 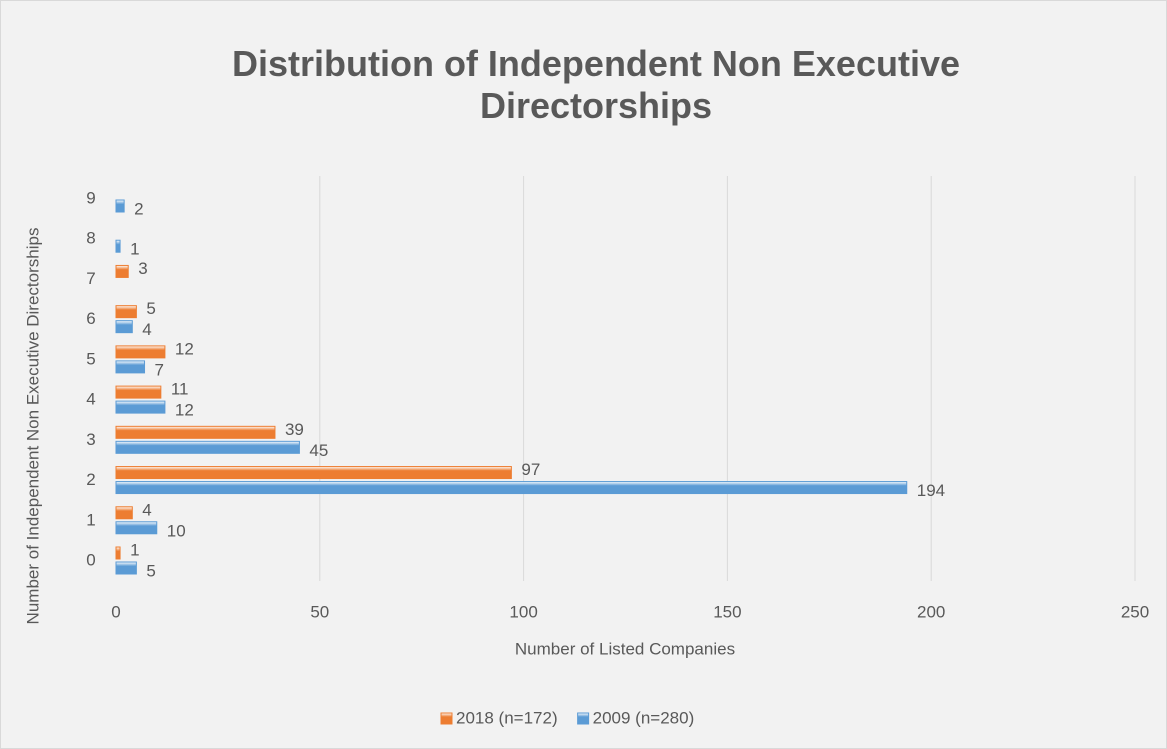 What do you see at coordinates (90, 479) in the screenshot?
I see `y-tick-label: 2` at bounding box center [90, 479].